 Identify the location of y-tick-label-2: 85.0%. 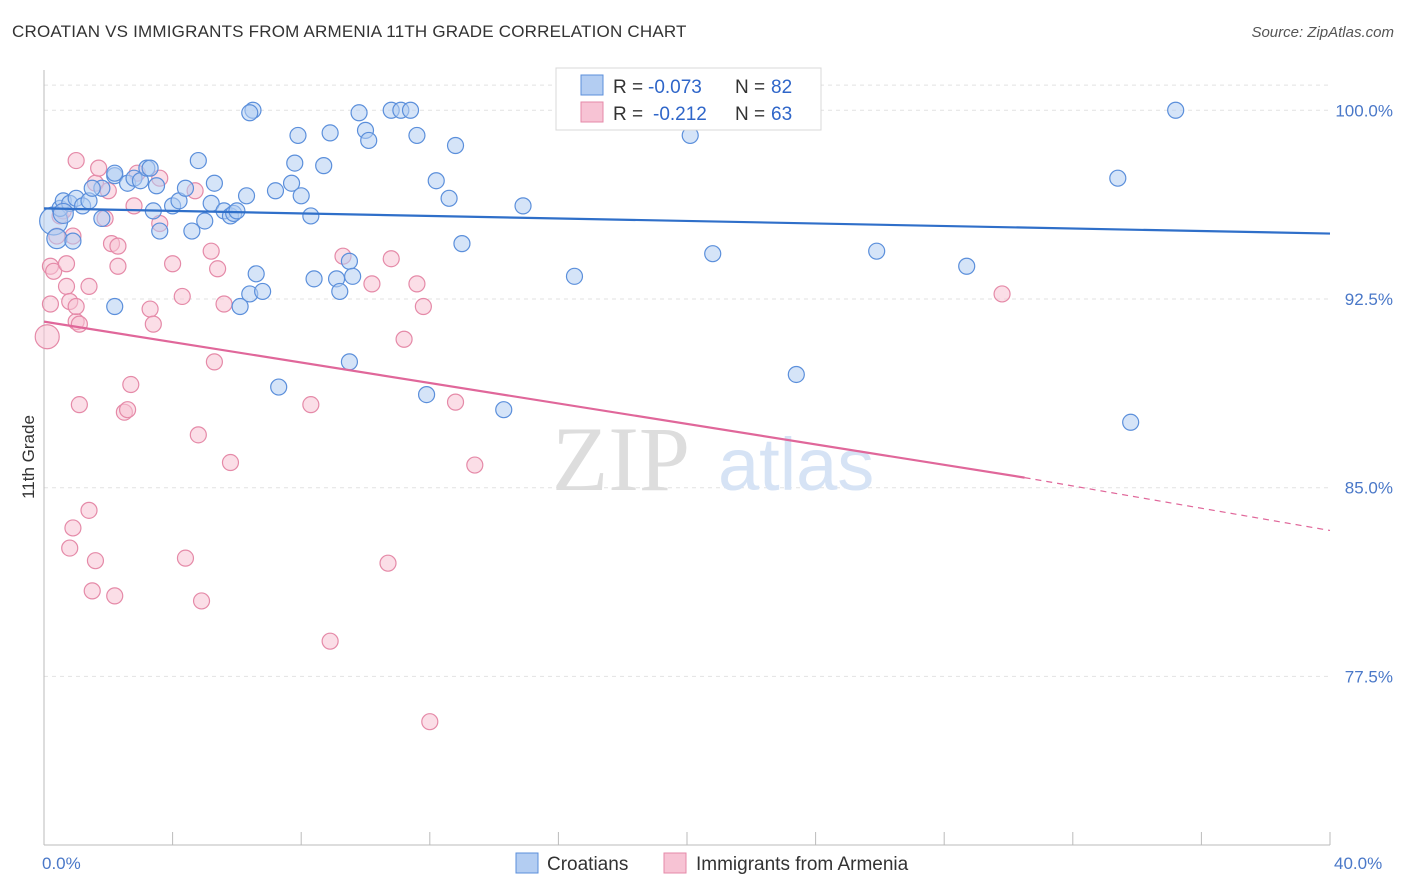
(1369, 488).